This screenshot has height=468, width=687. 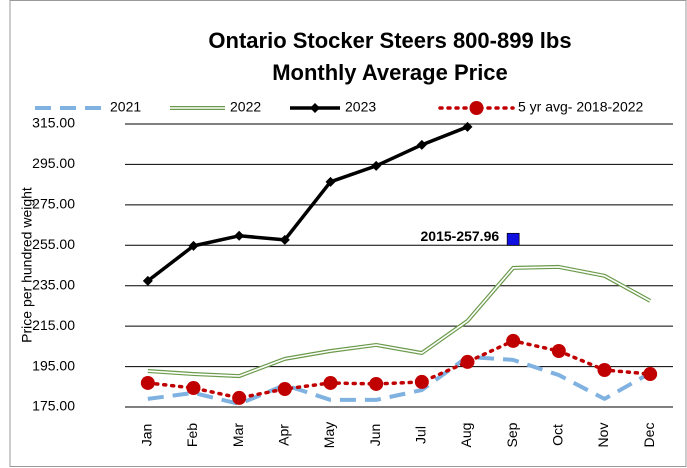 I want to click on x-tick-label: May, so click(x=329, y=435).